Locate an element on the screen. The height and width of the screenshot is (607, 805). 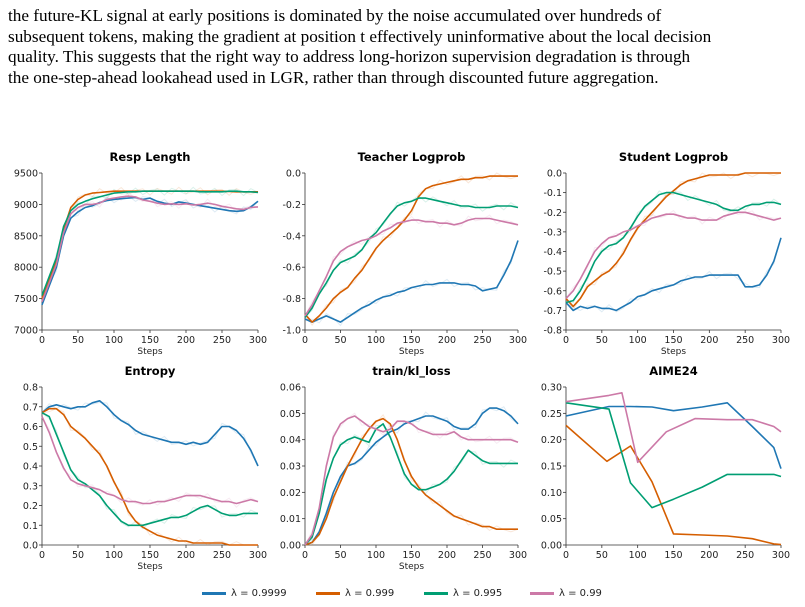
y-tick-label: -0.6 is located at coordinates (291, 268).